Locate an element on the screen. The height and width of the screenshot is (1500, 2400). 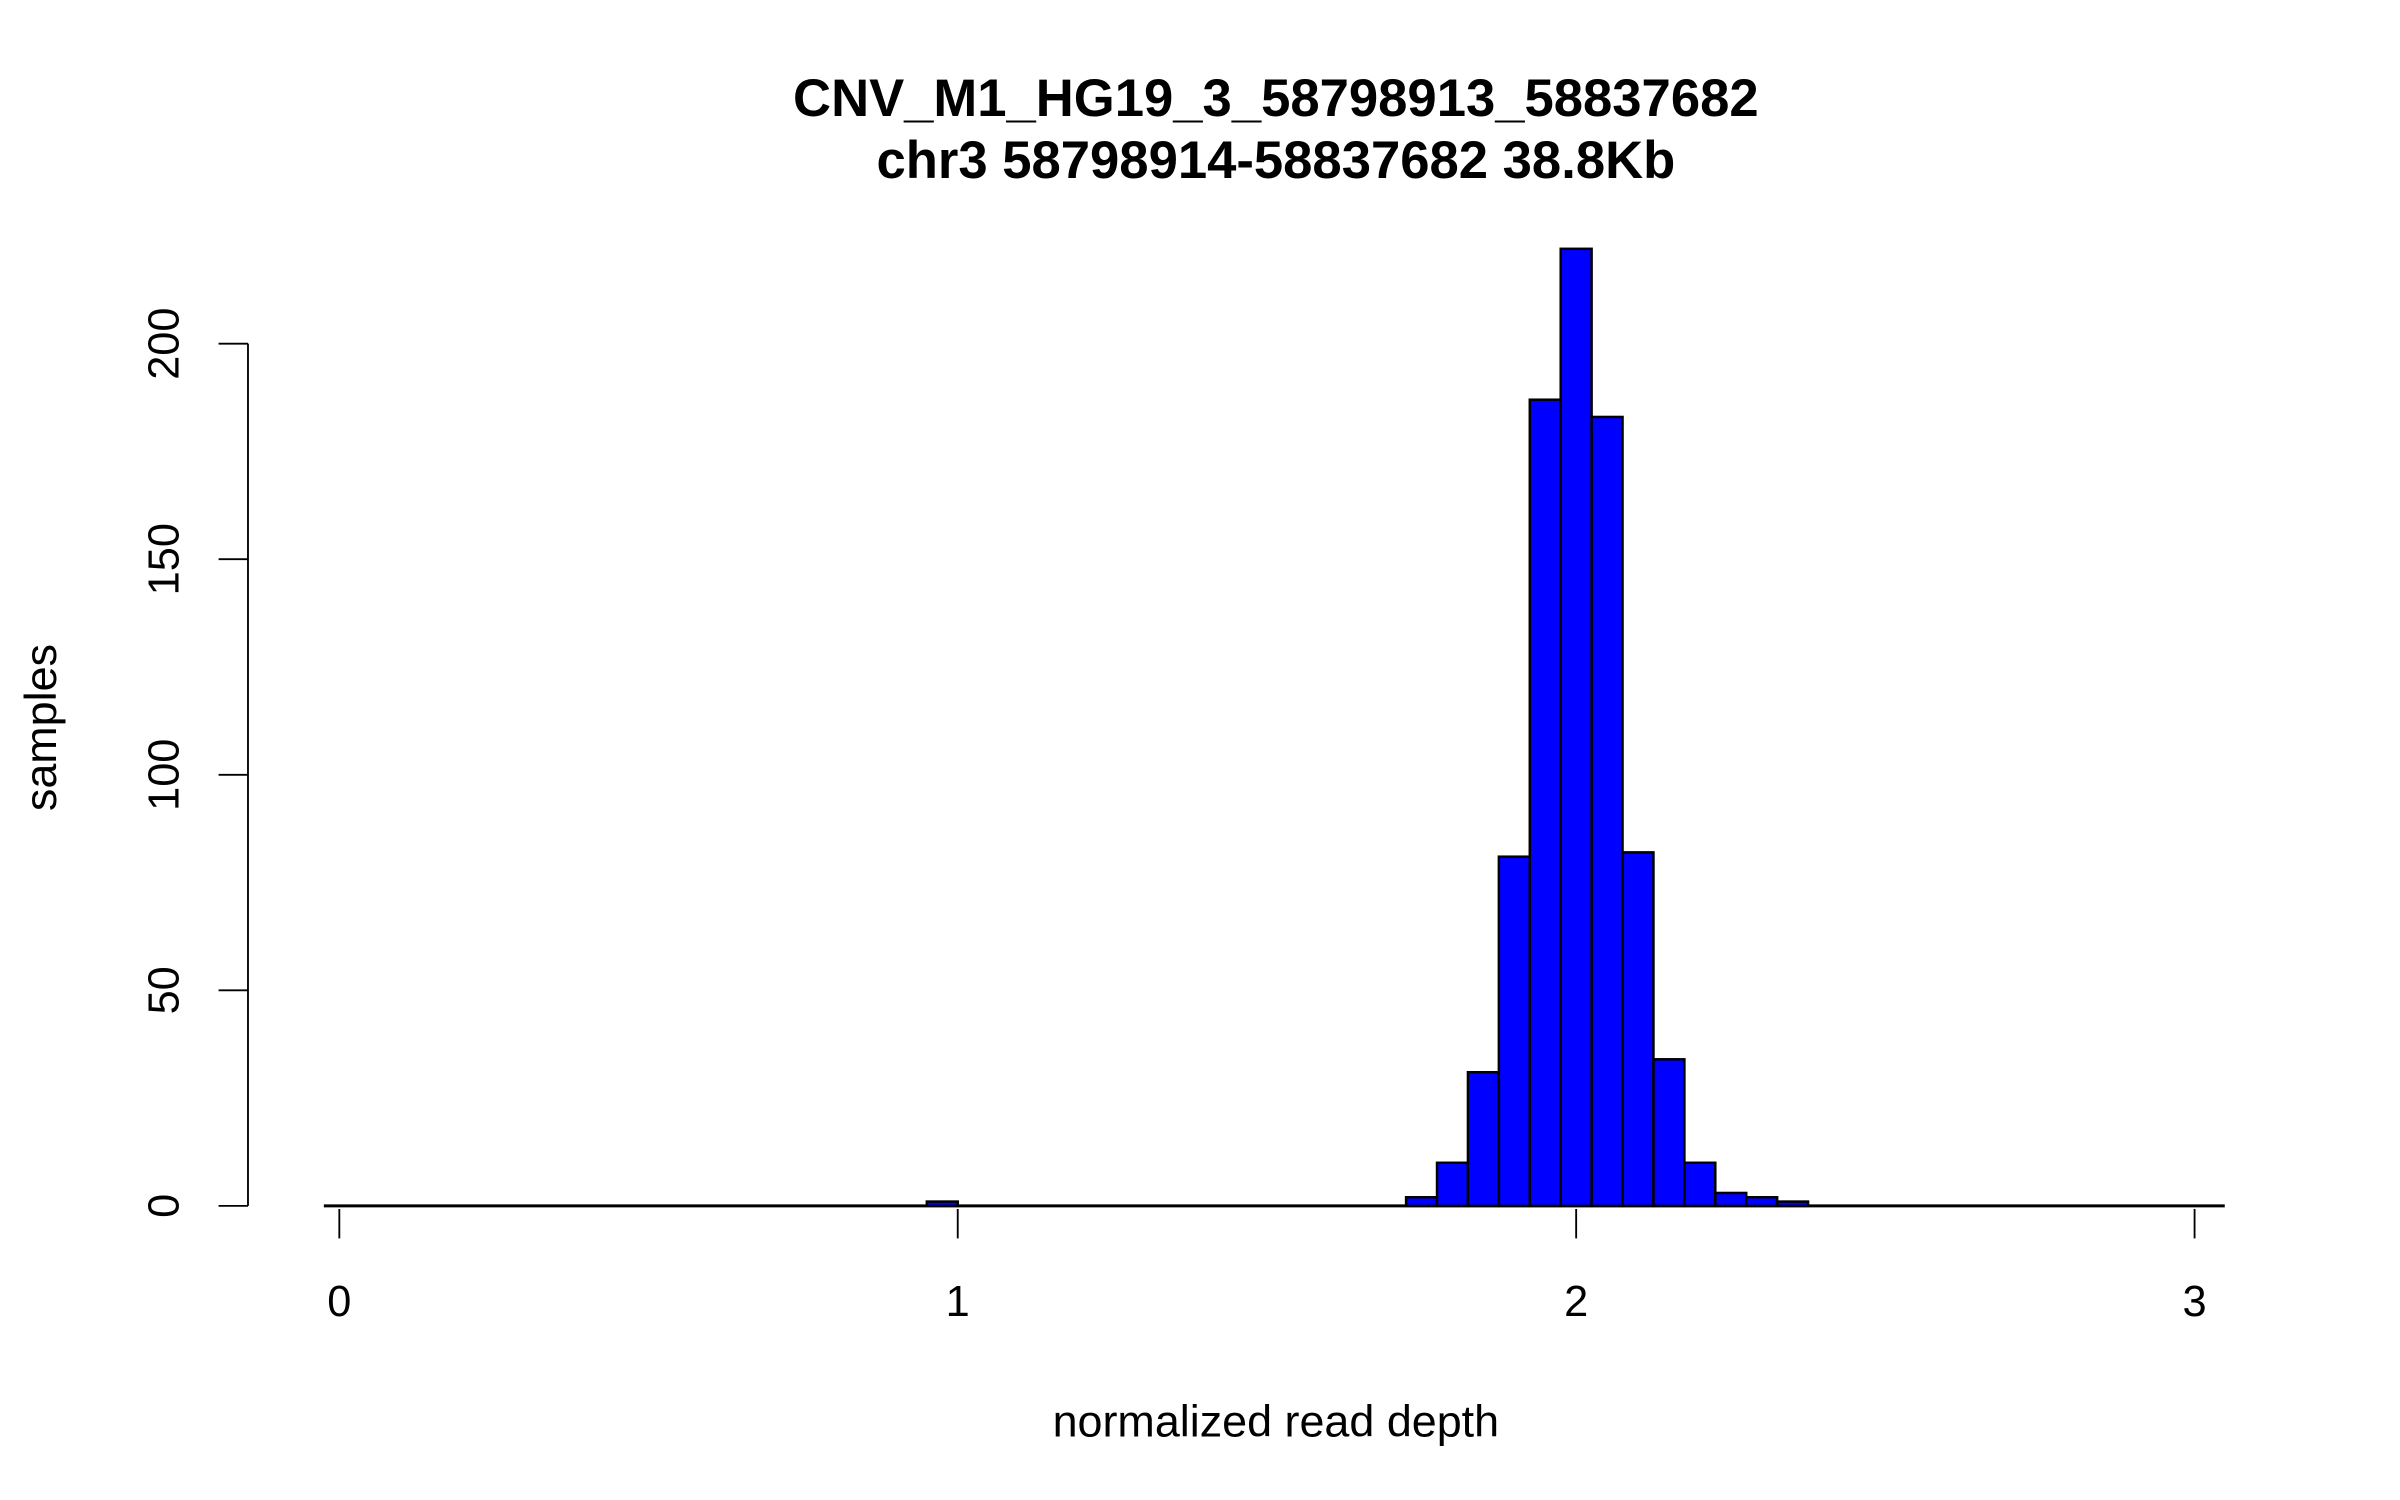
x-tick-label: 0 is located at coordinates (339, 1302).